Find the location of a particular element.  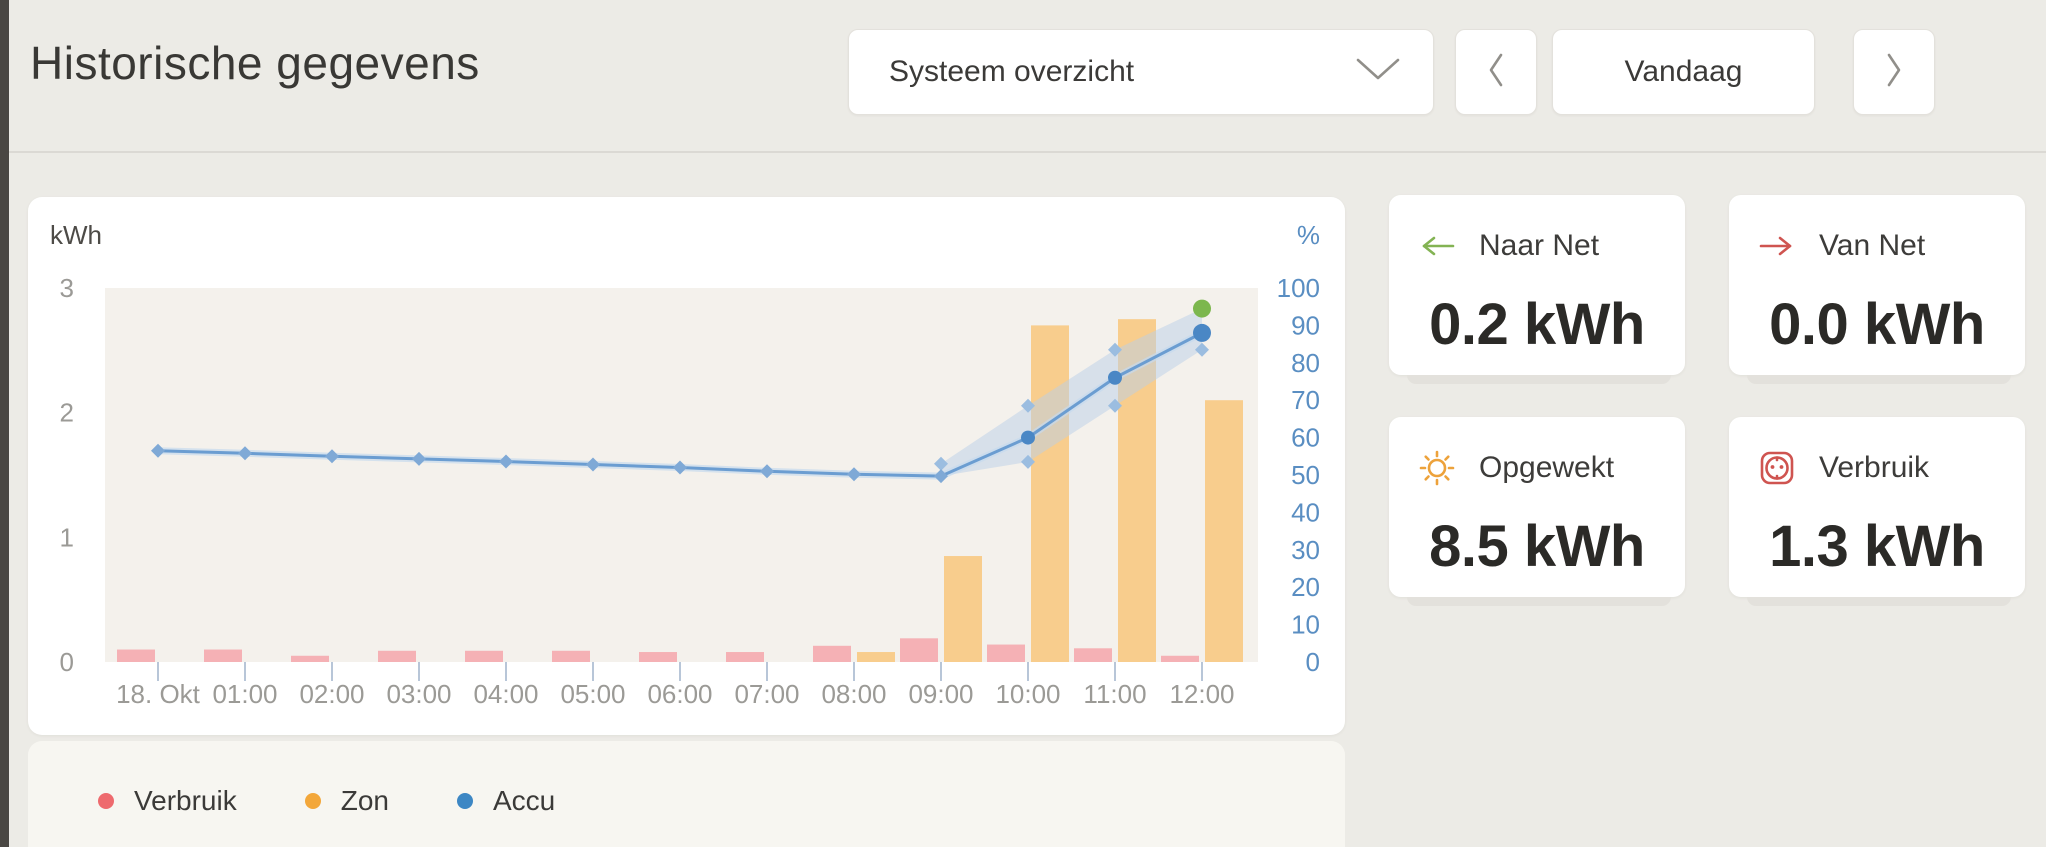

svg-text: 18. Okt is located at coordinates (158, 694).